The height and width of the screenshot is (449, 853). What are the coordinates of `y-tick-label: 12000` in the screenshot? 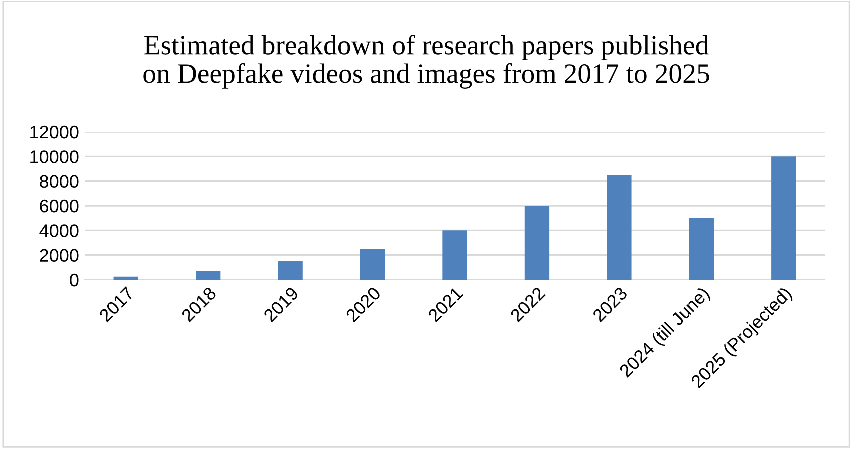 It's located at (54, 132).